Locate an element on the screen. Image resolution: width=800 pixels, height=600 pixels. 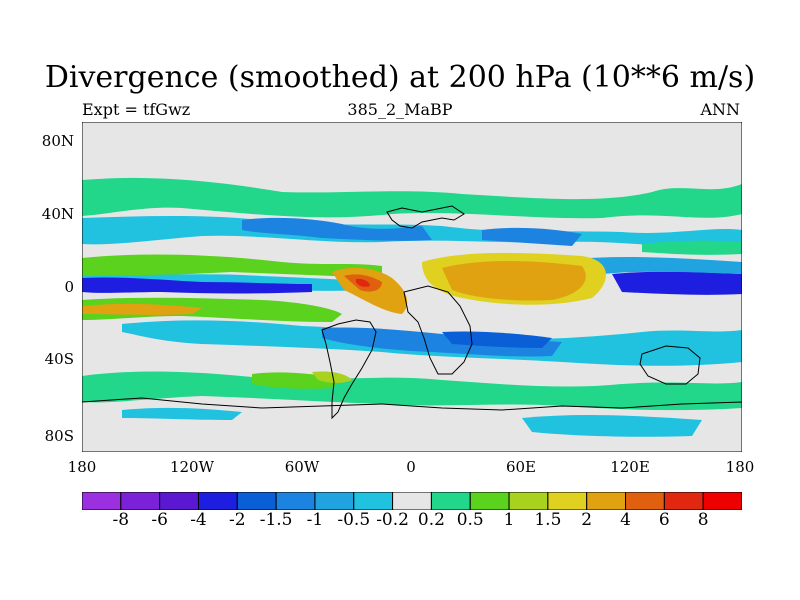
contour-sh-lime-core is located at coordinates (332, 377).